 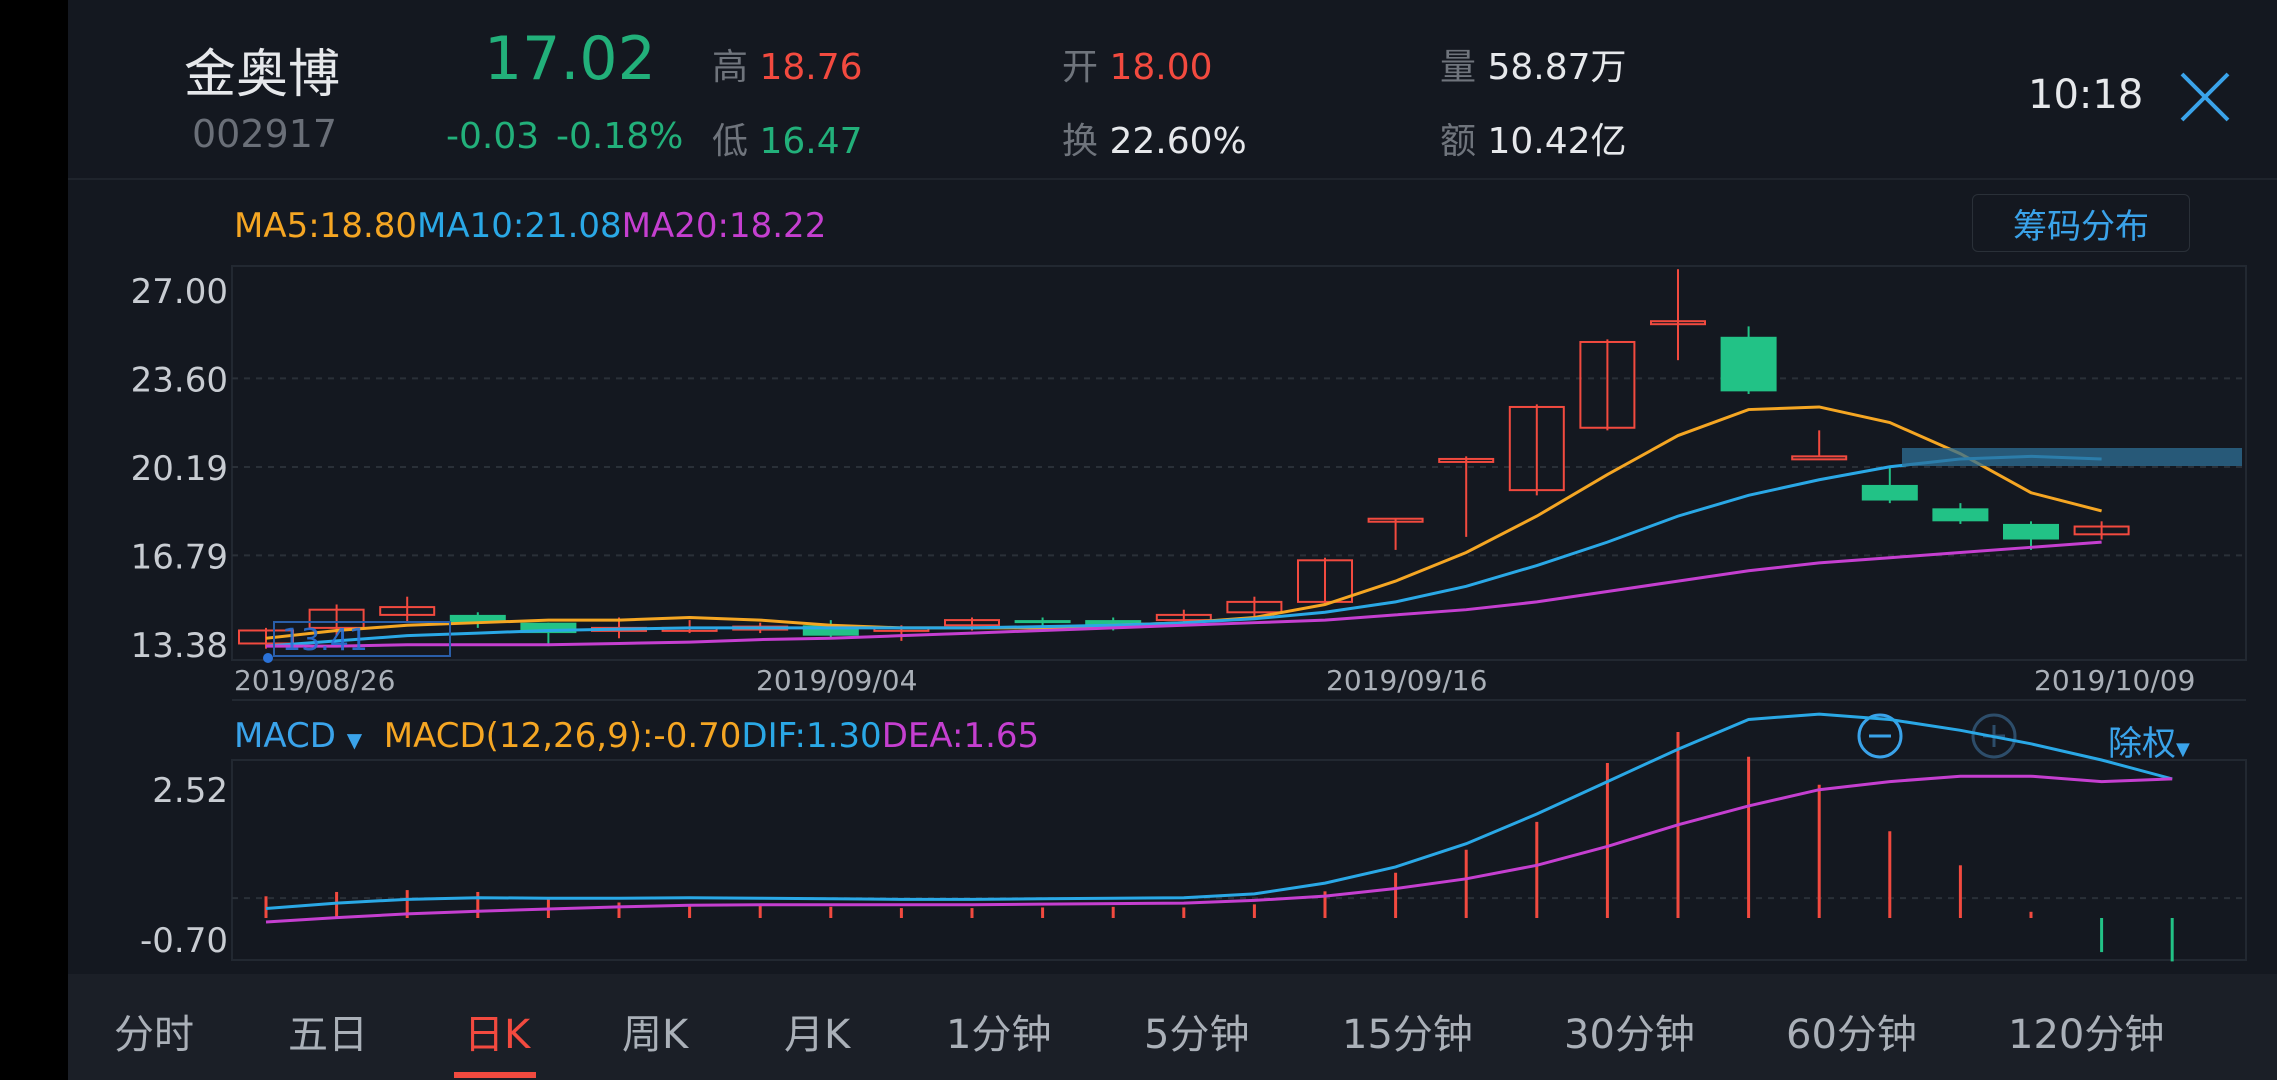 I want to click on adjust-selector: 除权▼, so click(x=2149, y=740).